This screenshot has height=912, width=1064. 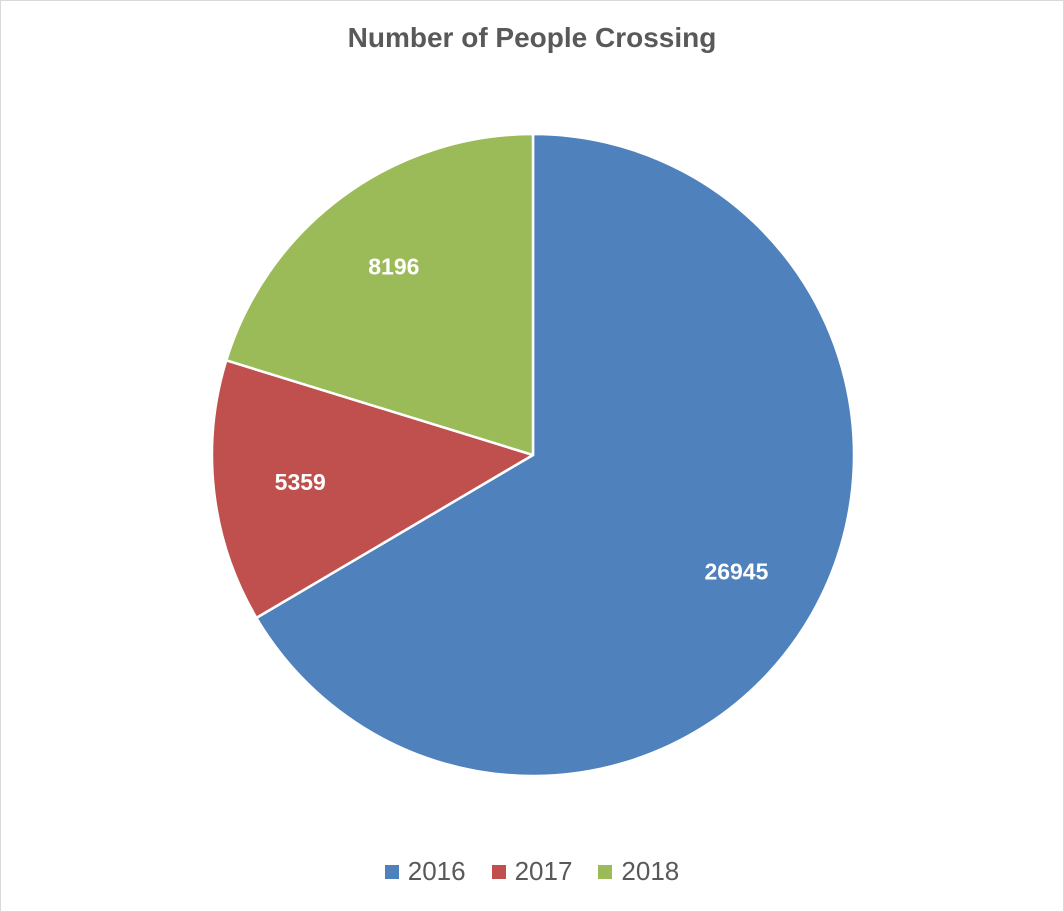 What do you see at coordinates (391, 871) in the screenshot?
I see `legend-swatch-2016` at bounding box center [391, 871].